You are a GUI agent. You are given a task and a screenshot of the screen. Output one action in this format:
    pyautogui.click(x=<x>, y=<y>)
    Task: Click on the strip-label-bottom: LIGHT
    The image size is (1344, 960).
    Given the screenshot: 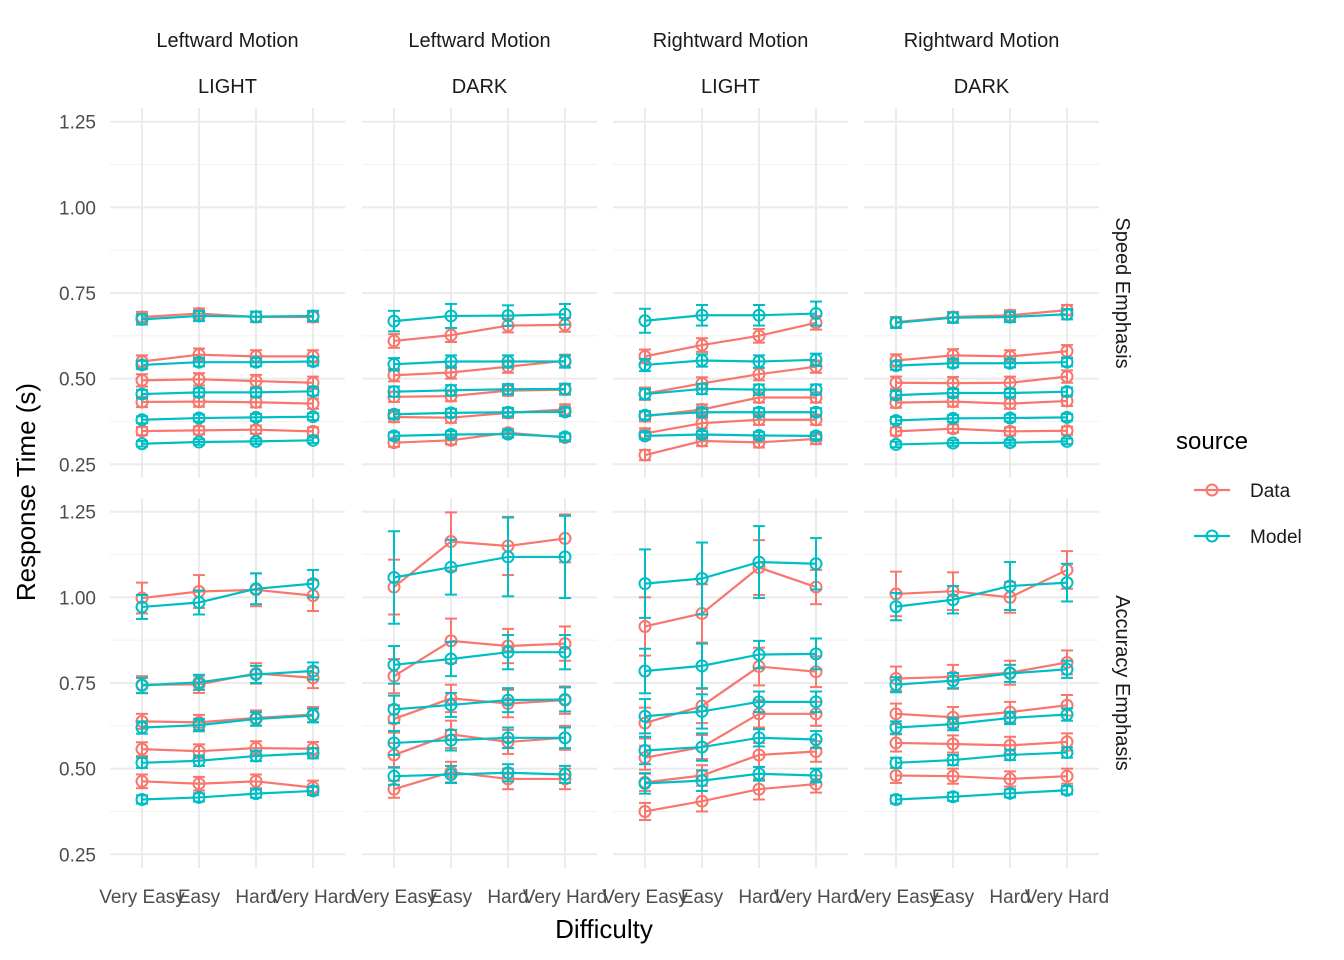 What is the action you would take?
    pyautogui.click(x=227, y=87)
    